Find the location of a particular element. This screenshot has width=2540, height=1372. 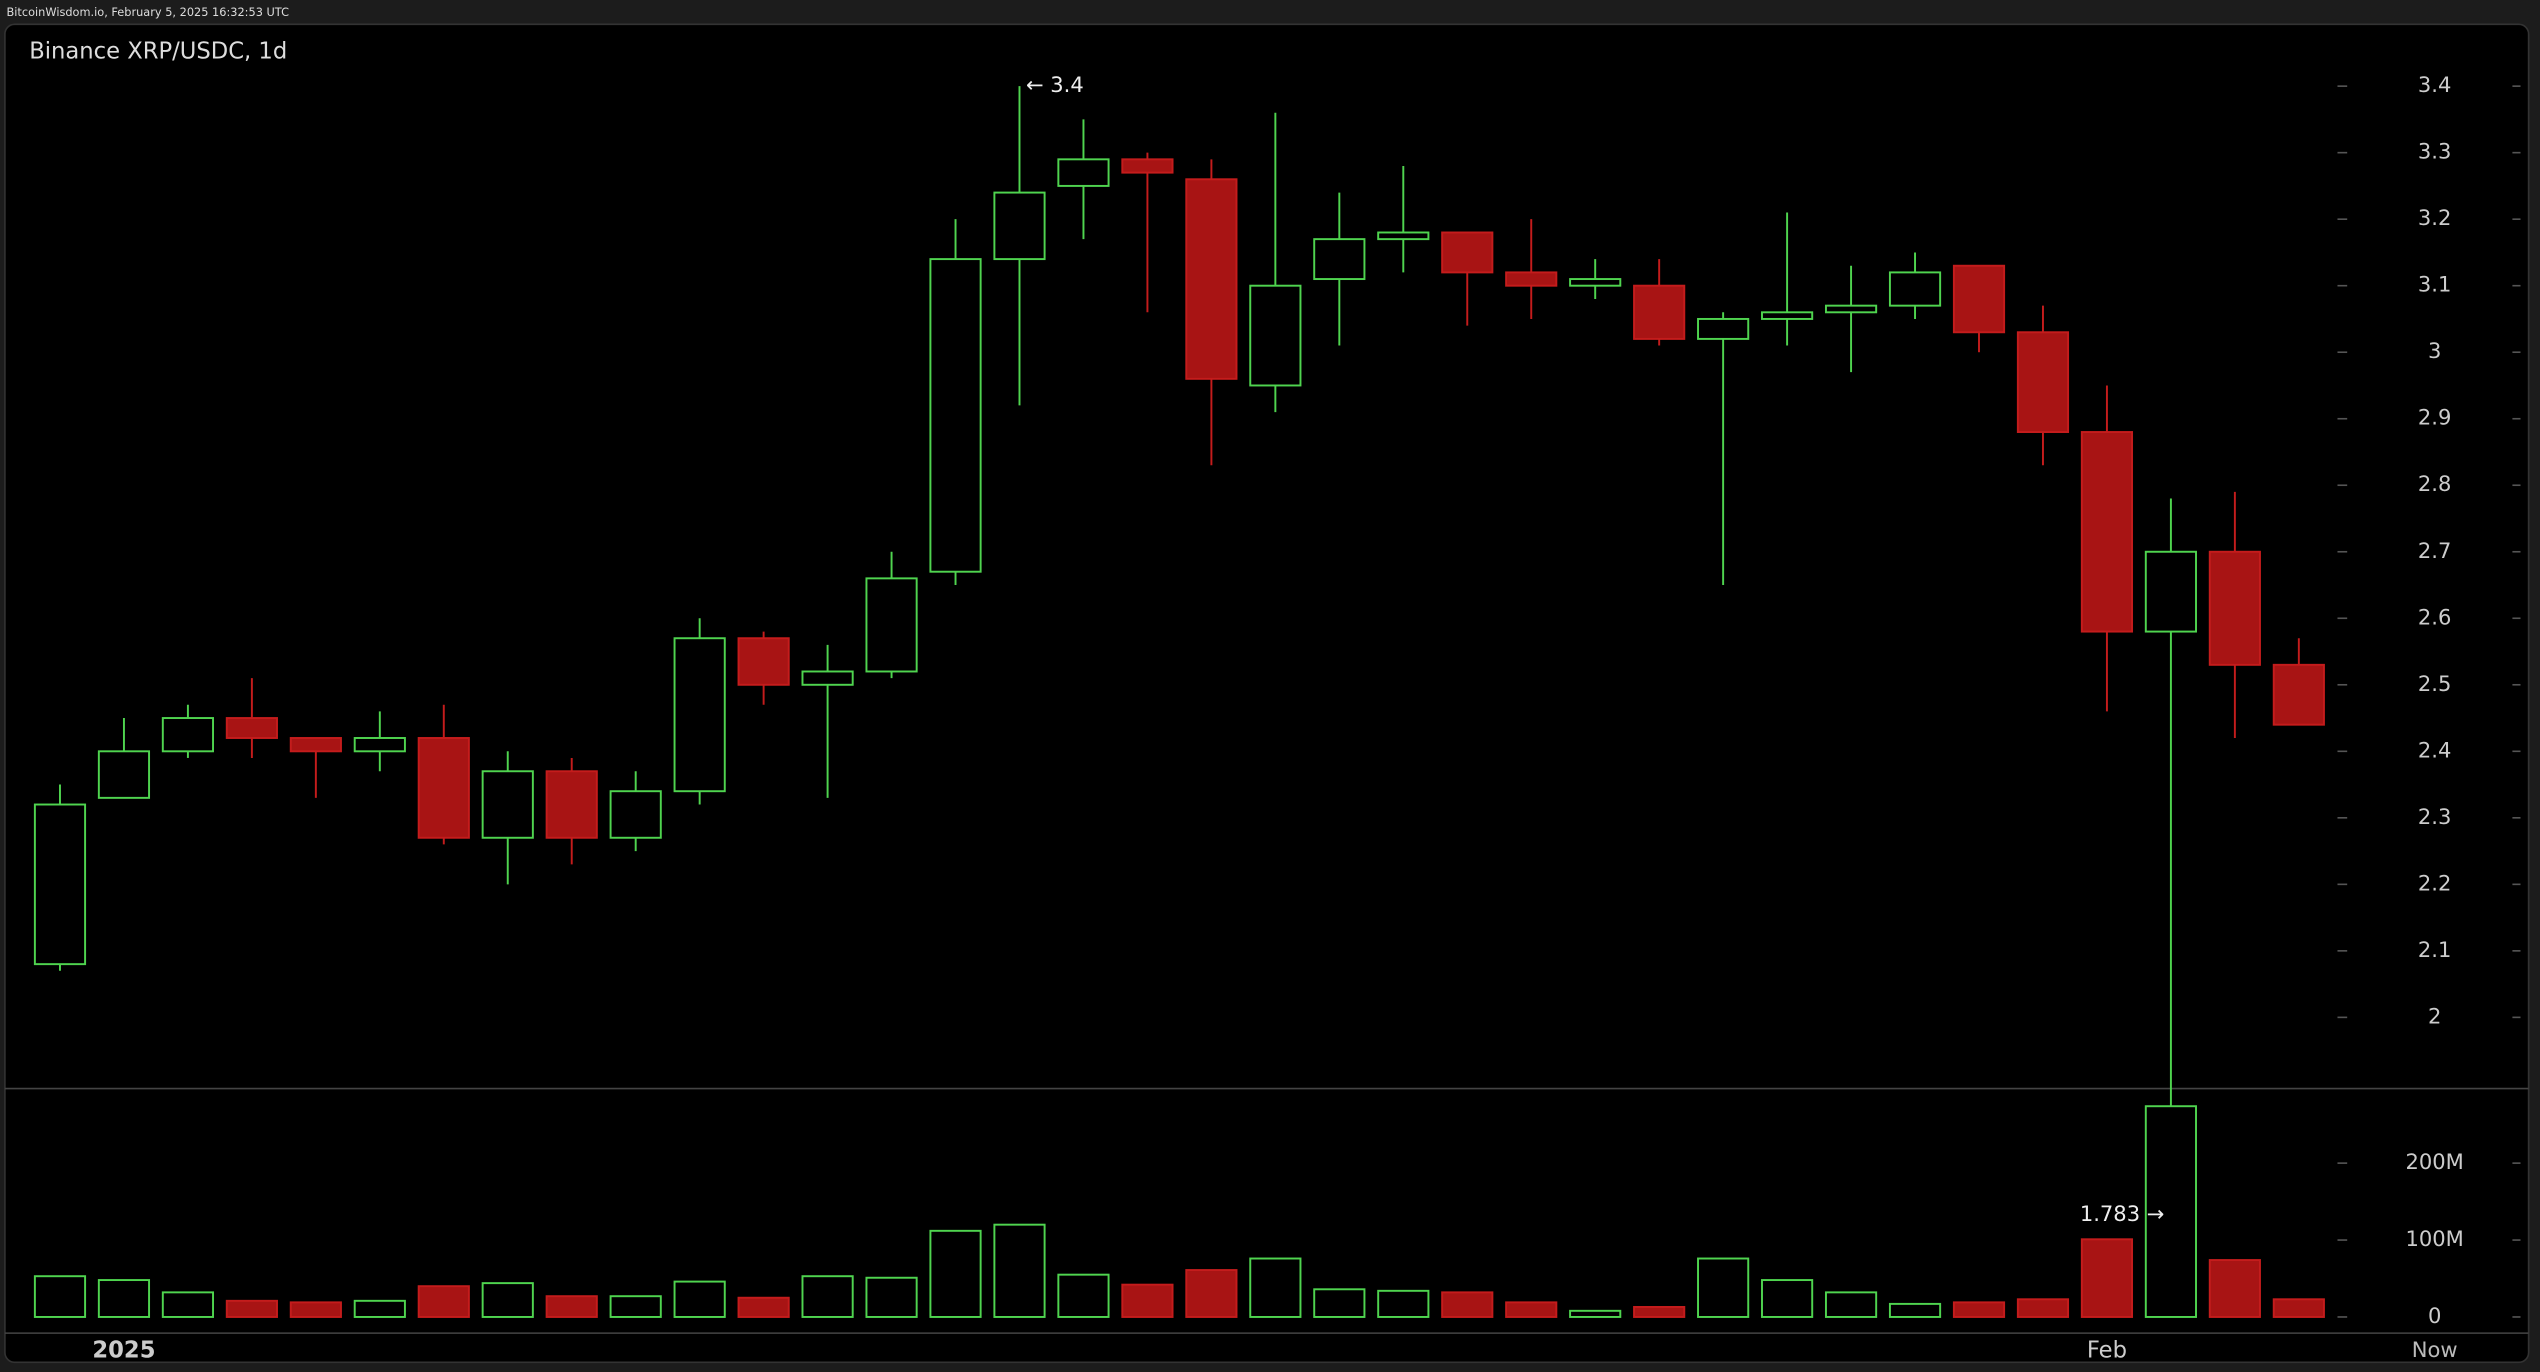

y-tick-label: 2.3 is located at coordinates (2434, 816).